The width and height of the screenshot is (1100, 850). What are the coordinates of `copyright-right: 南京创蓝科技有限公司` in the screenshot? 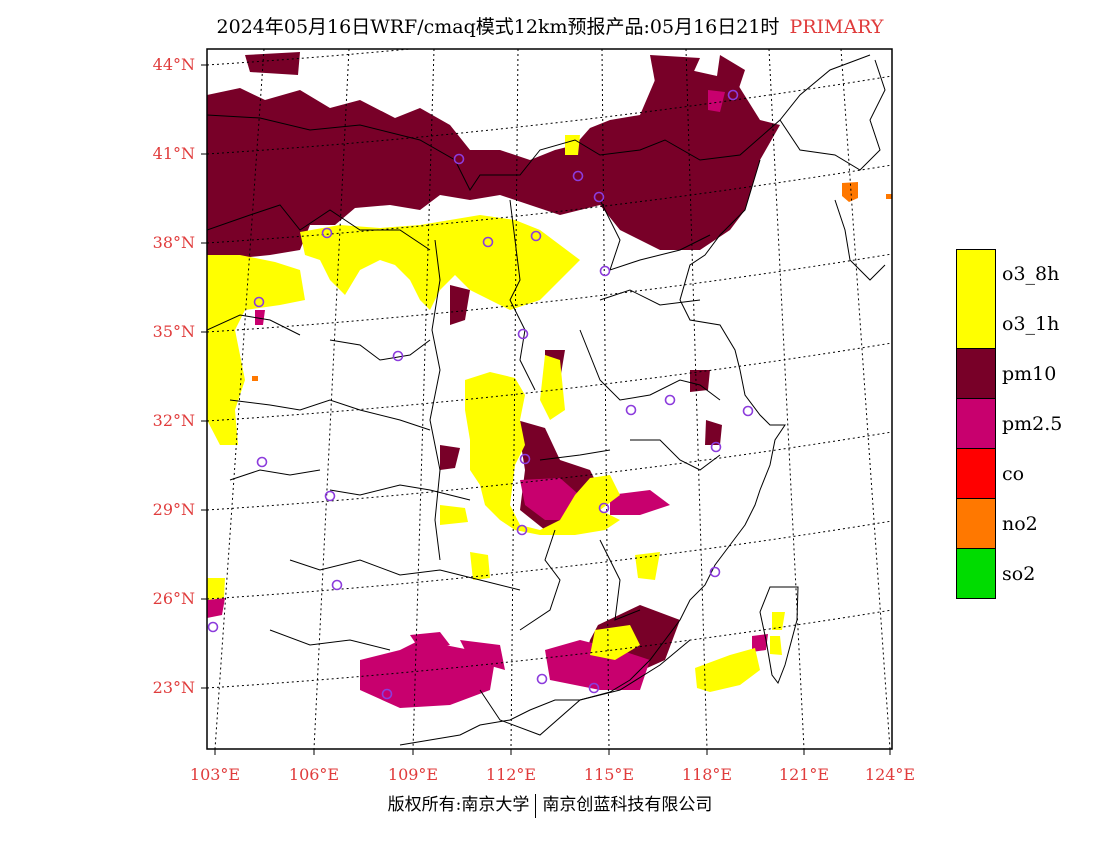 It's located at (627, 805).